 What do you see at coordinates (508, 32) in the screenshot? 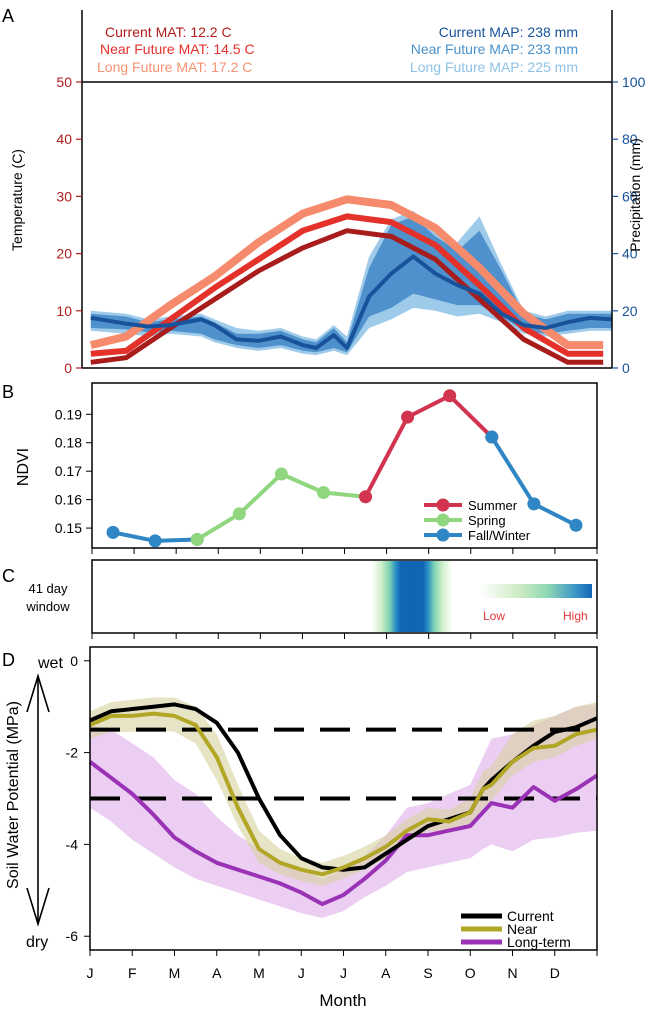
I see `annotation-current-map: Current MAP: 238 mm` at bounding box center [508, 32].